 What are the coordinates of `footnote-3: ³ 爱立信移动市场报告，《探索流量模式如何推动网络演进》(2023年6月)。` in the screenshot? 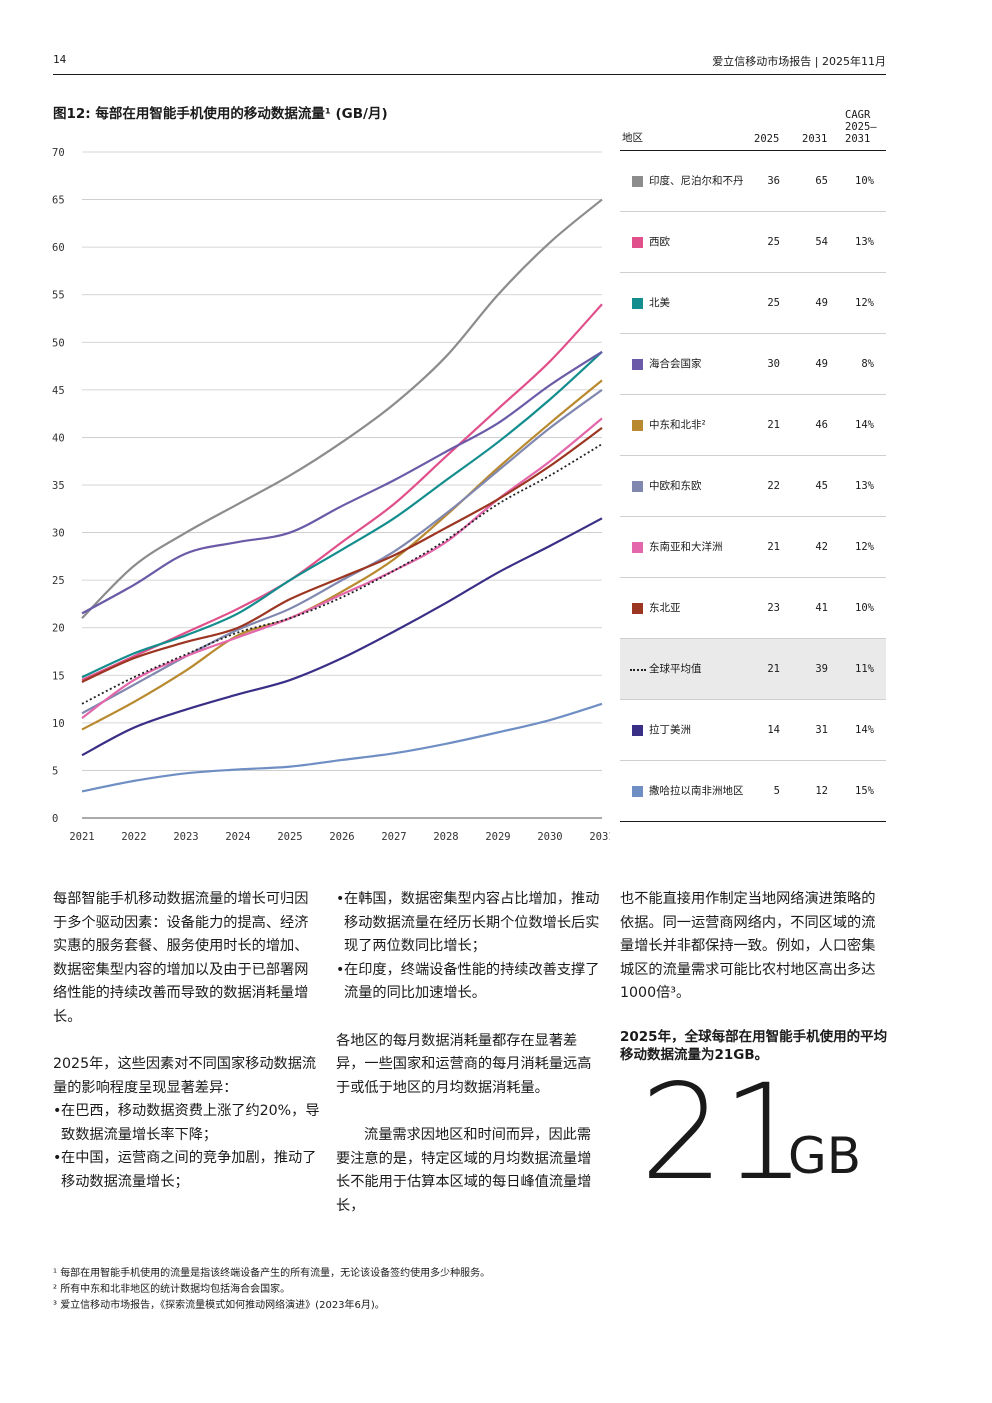 It's located at (219, 1305).